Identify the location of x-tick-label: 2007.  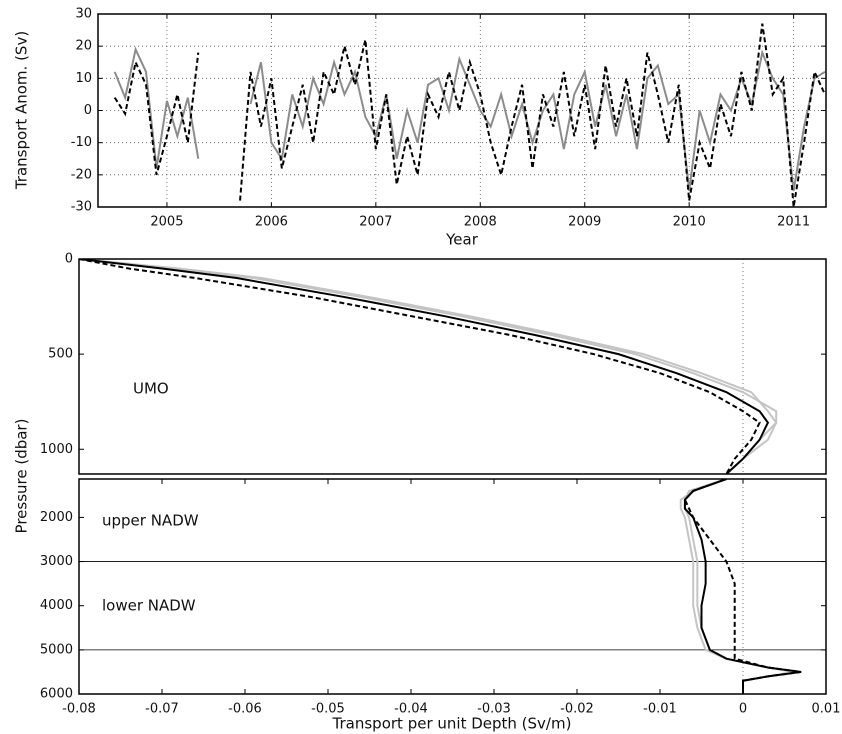
(375, 222).